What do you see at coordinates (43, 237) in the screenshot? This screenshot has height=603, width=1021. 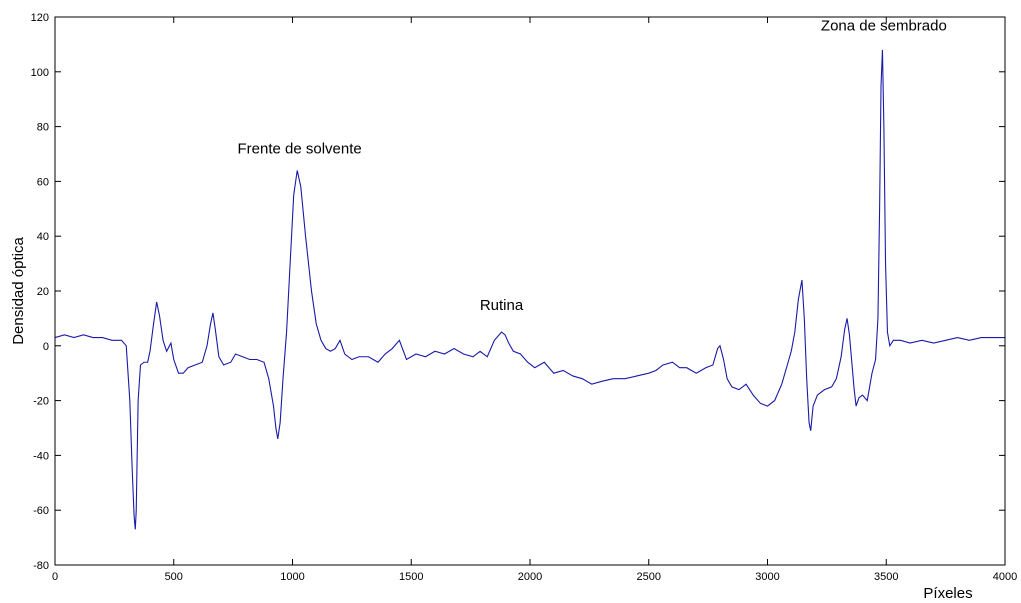 I see `y-tick-label: 40` at bounding box center [43, 237].